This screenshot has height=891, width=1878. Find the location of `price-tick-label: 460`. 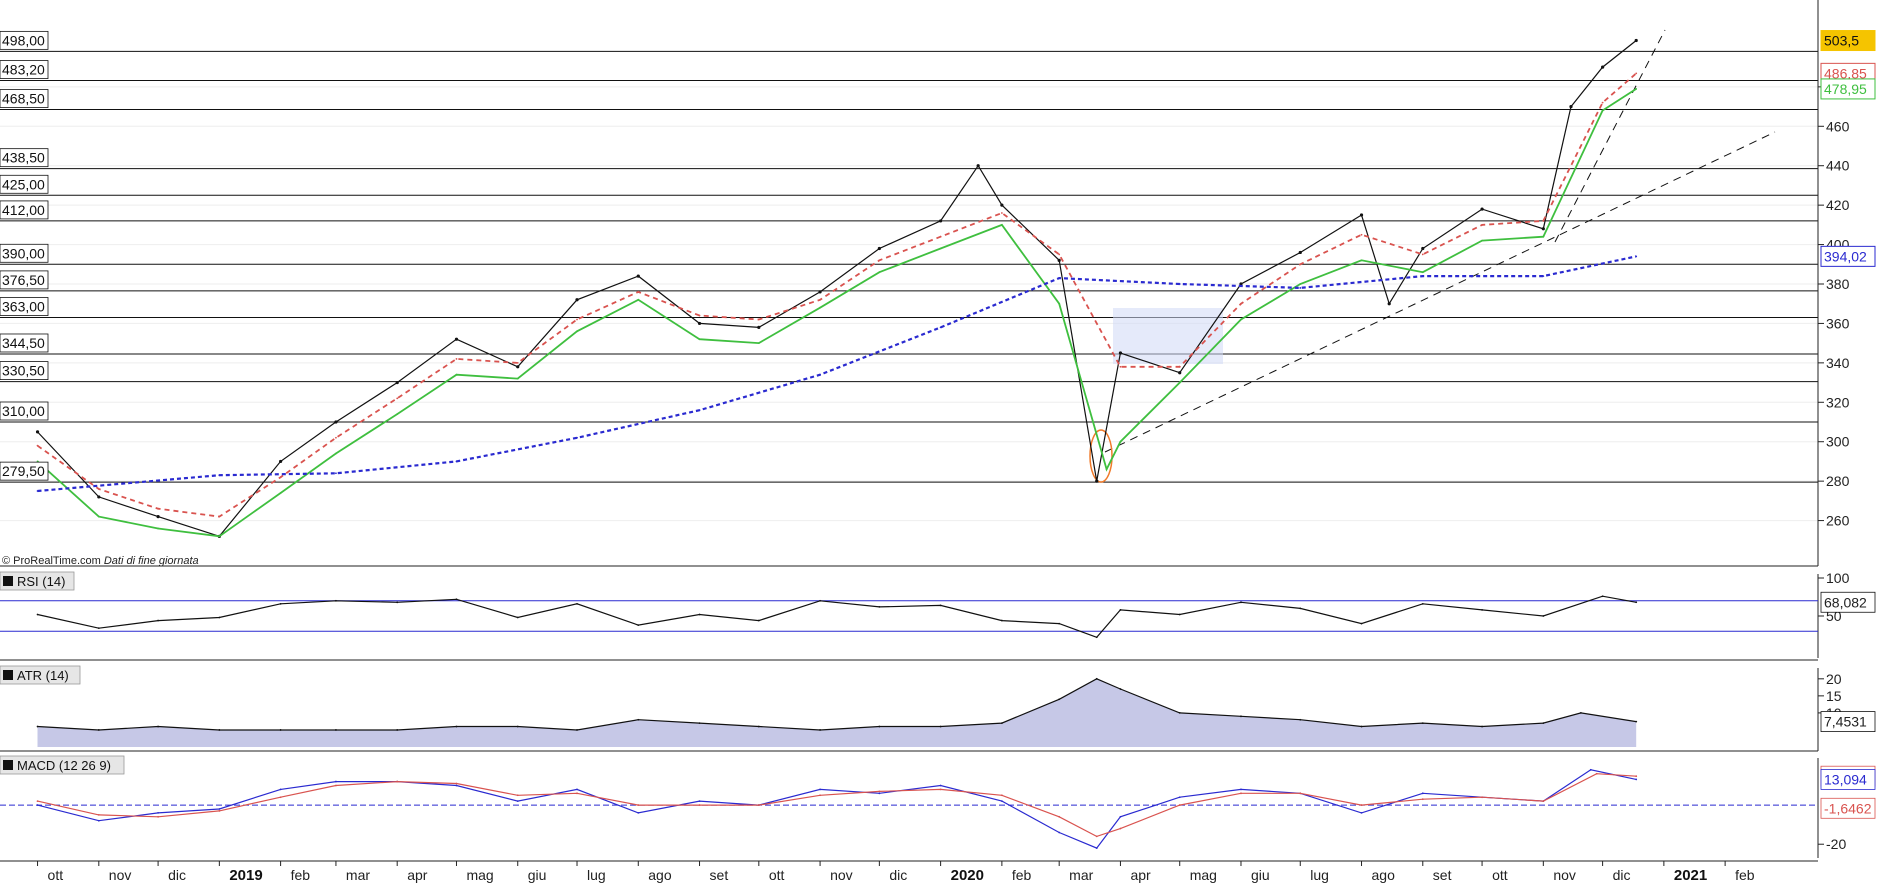

price-tick-label: 460 is located at coordinates (1838, 126).